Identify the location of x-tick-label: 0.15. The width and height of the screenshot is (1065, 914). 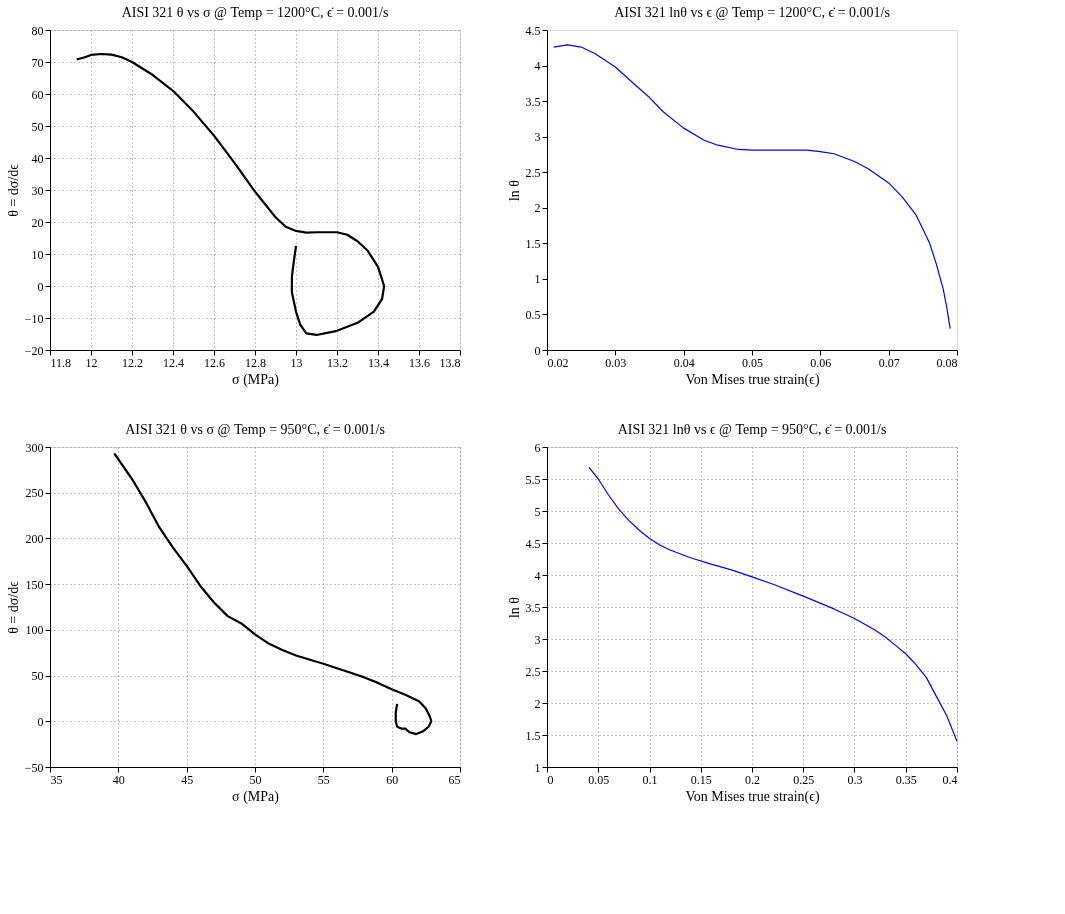
(701, 779).